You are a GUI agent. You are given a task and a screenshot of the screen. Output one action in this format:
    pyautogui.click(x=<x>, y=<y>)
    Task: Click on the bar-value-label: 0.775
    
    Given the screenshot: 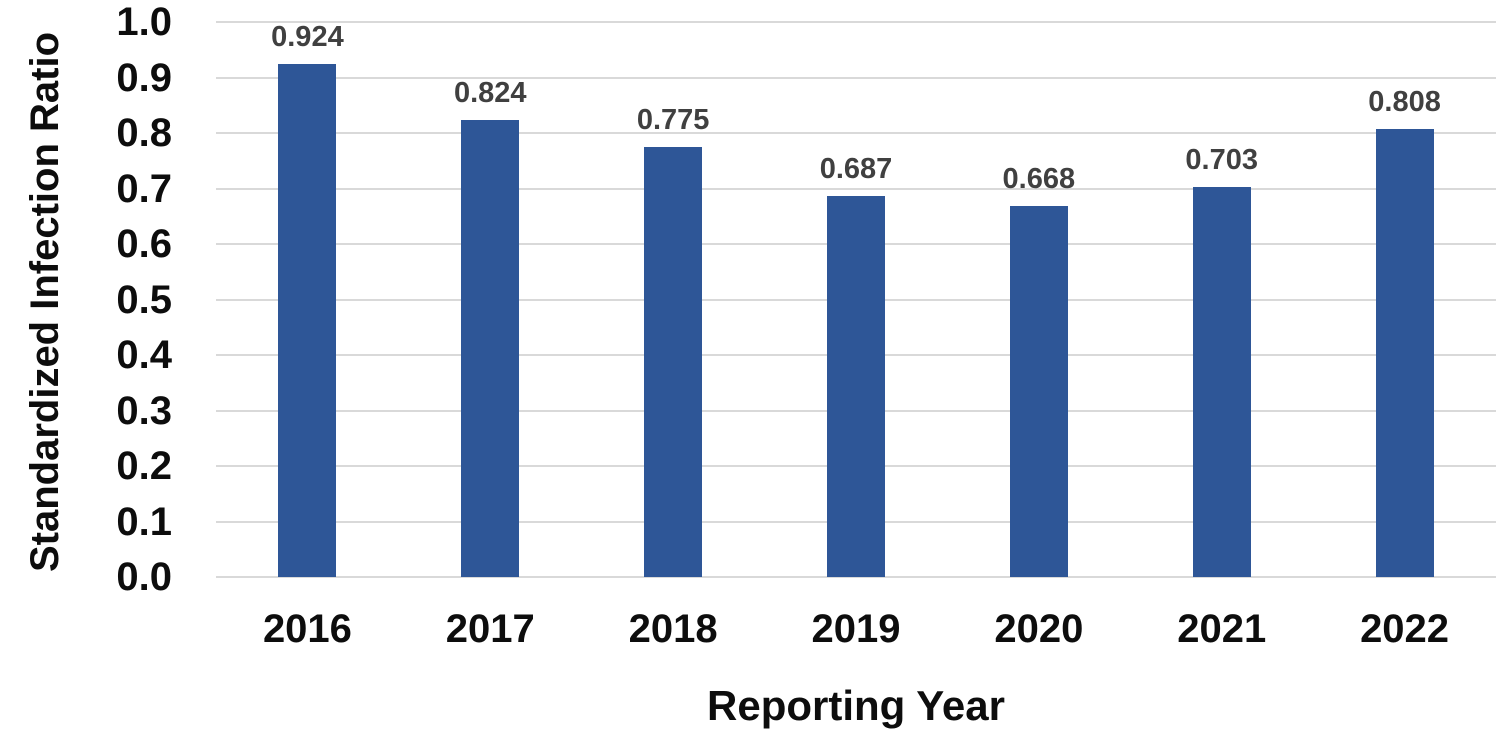 What is the action you would take?
    pyautogui.click(x=673, y=119)
    